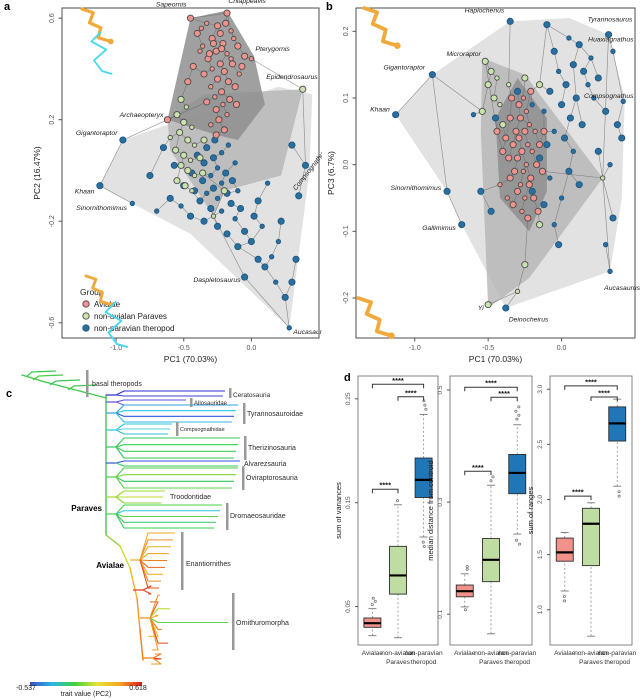 The image size is (643, 700). Describe the element at coordinates (491, 653) in the screenshot. I see `group-label: non-avialan` at that location.